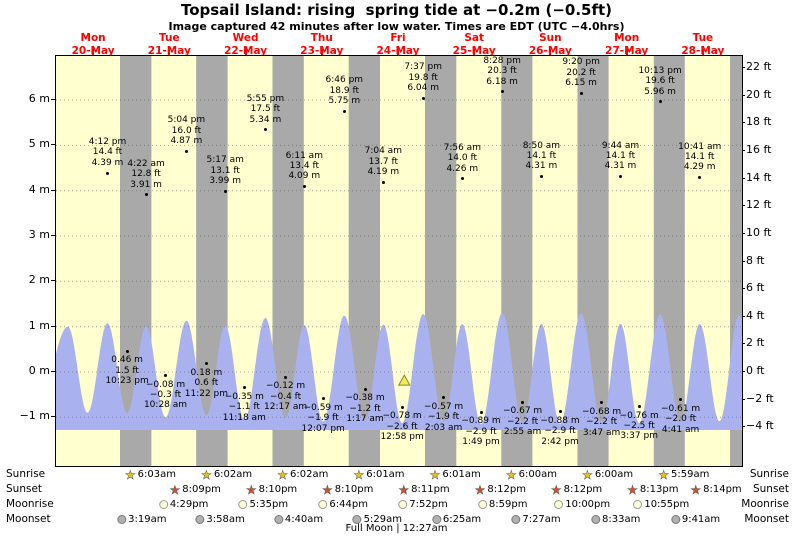 The height and width of the screenshot is (537, 793). Describe the element at coordinates (614, 474) in the screenshot. I see `sunrise-time-text: 6:00am` at that location.